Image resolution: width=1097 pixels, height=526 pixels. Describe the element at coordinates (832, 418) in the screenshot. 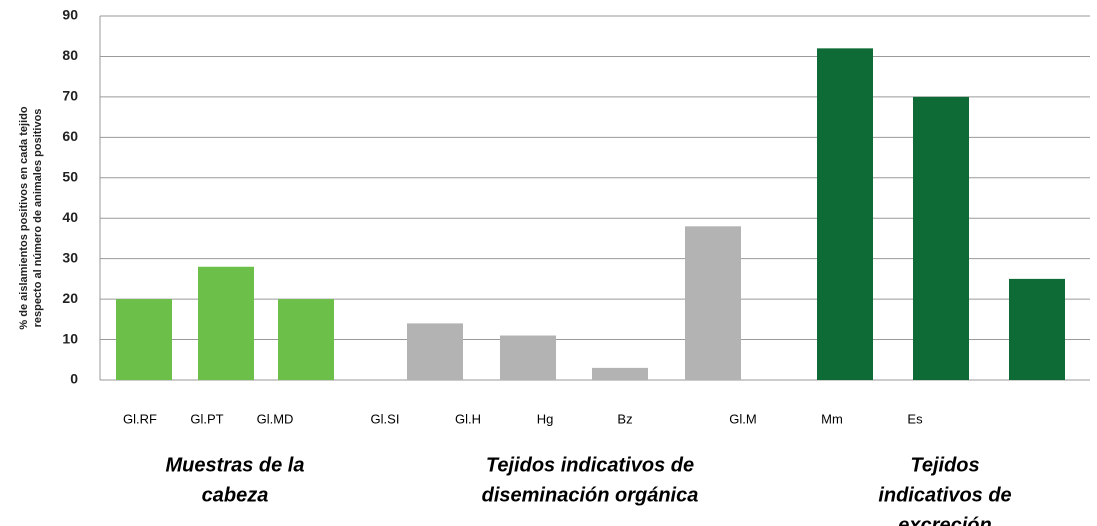

I see `x-tick-label: Mm` at that location.